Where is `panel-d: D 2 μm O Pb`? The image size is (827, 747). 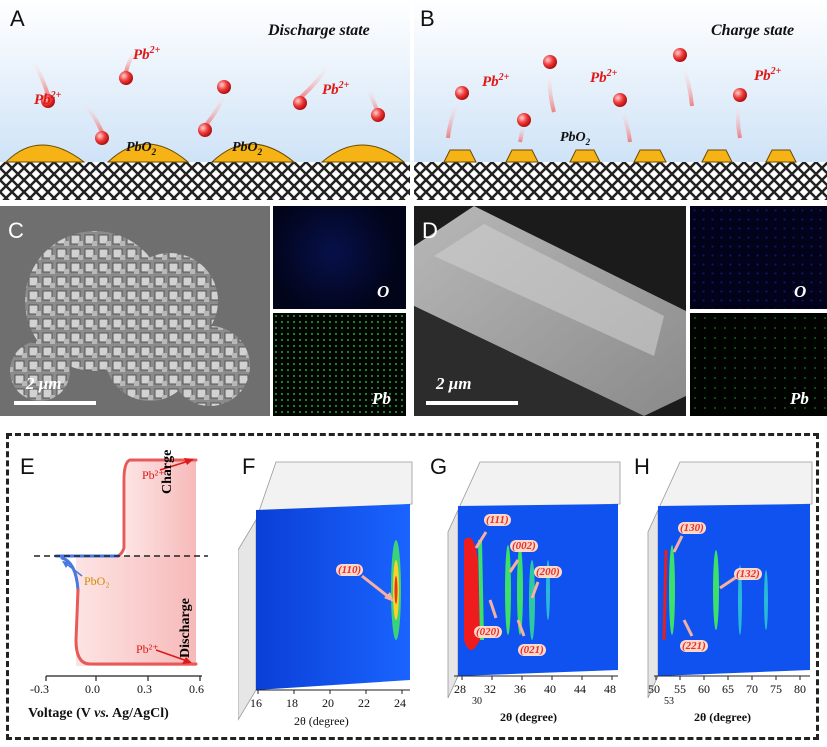
panel-d: D 2 μm O Pb is located at coordinates (620, 311).